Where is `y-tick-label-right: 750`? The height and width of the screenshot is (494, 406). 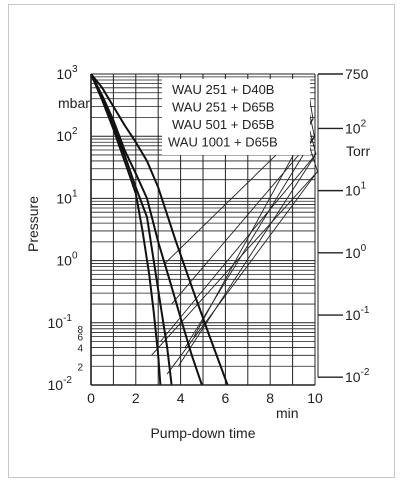 y-tick-label-right: 750 is located at coordinates (357, 74).